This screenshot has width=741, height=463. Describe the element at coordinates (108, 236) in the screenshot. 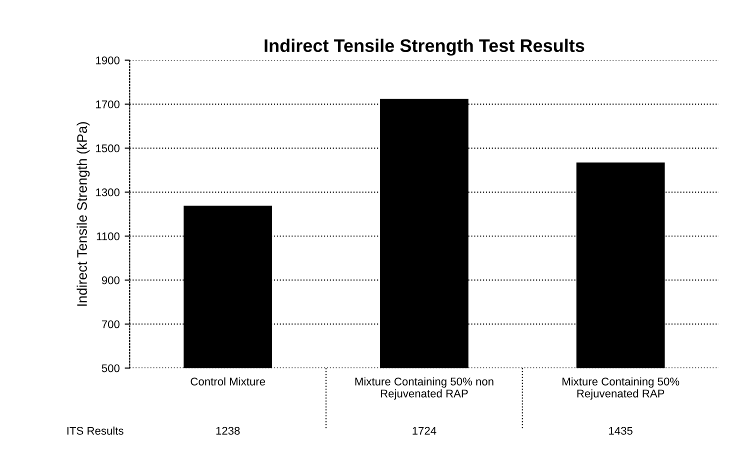

I see `y-tick-label: 1100` at that location.